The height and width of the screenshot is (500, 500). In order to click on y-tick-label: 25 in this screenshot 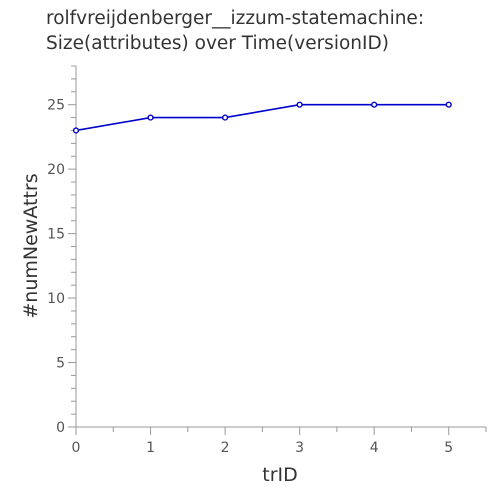, I will do `click(56, 106)`.